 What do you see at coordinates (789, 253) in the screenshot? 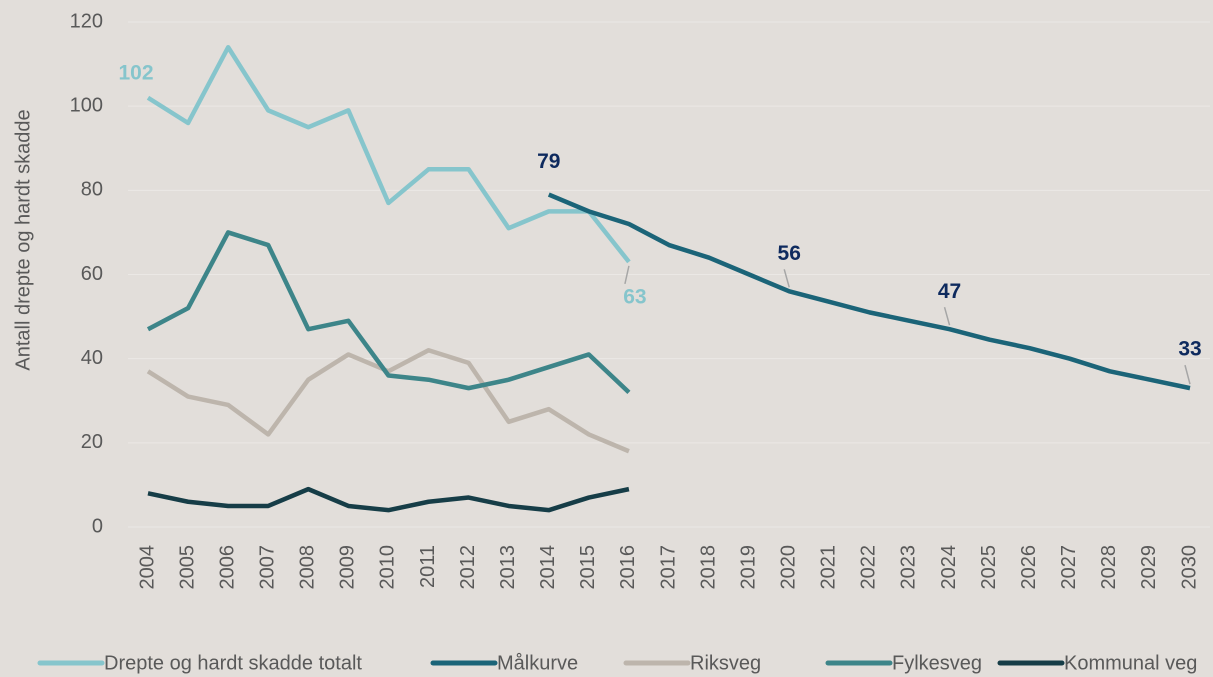
I see `data-label: 56` at bounding box center [789, 253].